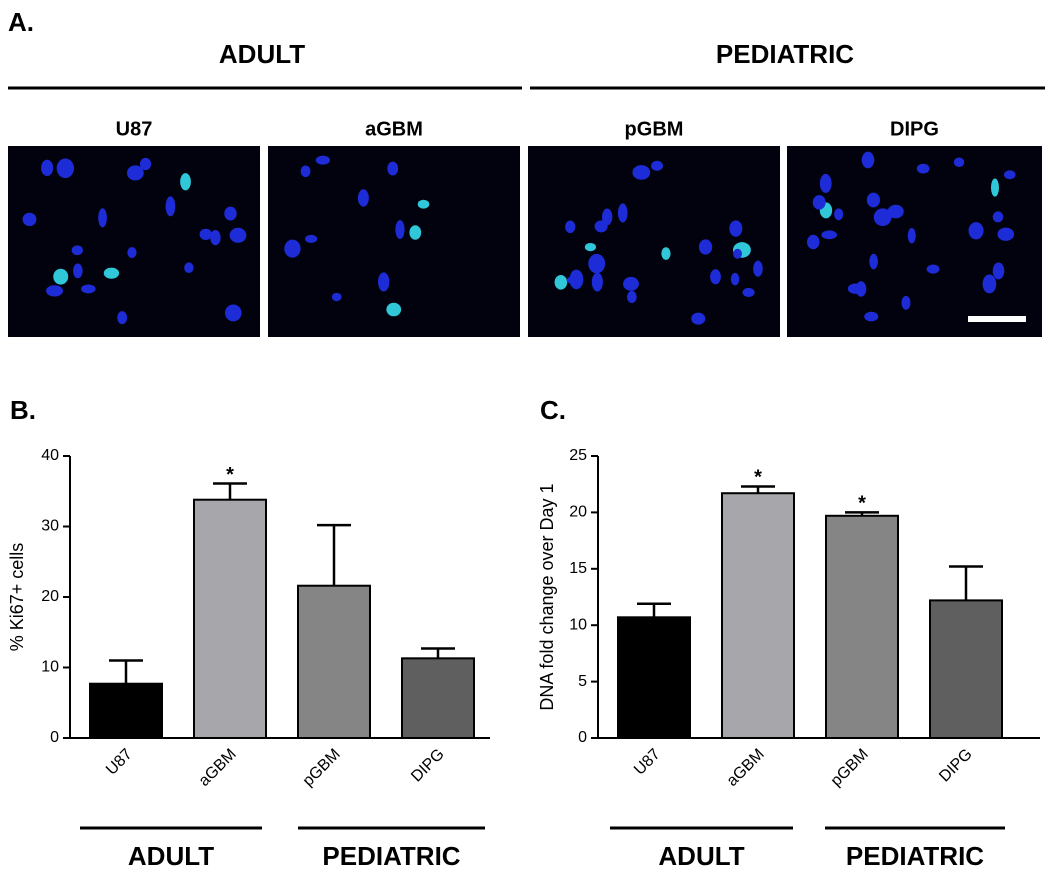  What do you see at coordinates (50, 455) in the screenshot?
I see `y-tick-label: 40` at bounding box center [50, 455].